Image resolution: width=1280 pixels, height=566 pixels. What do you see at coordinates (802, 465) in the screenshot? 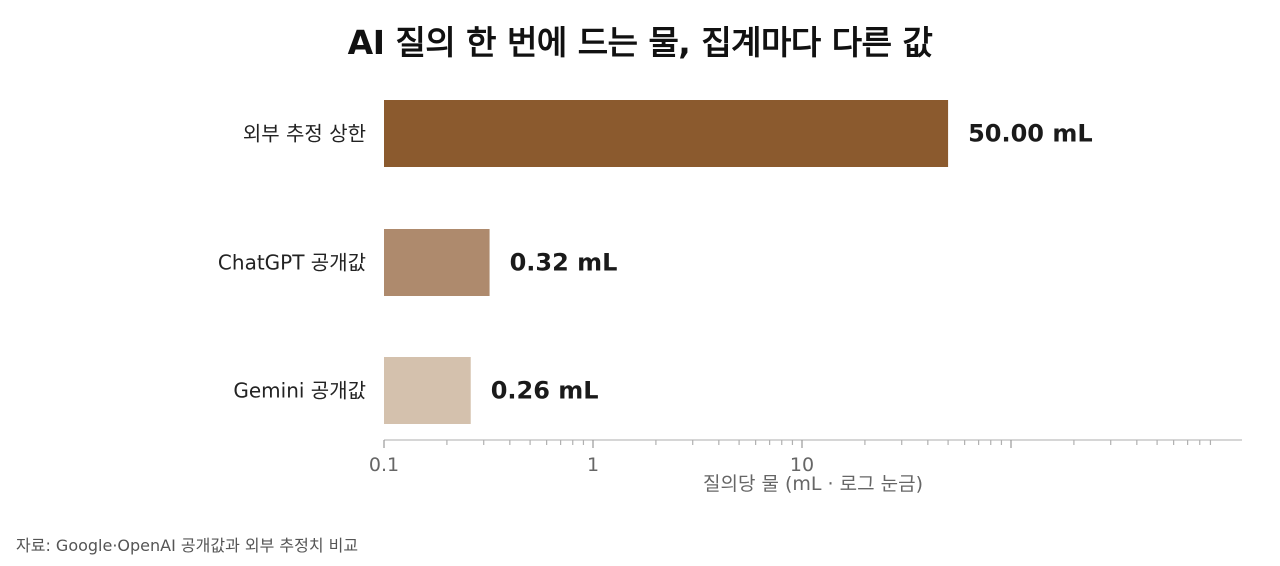
I see `tick-label: 10` at bounding box center [802, 465].